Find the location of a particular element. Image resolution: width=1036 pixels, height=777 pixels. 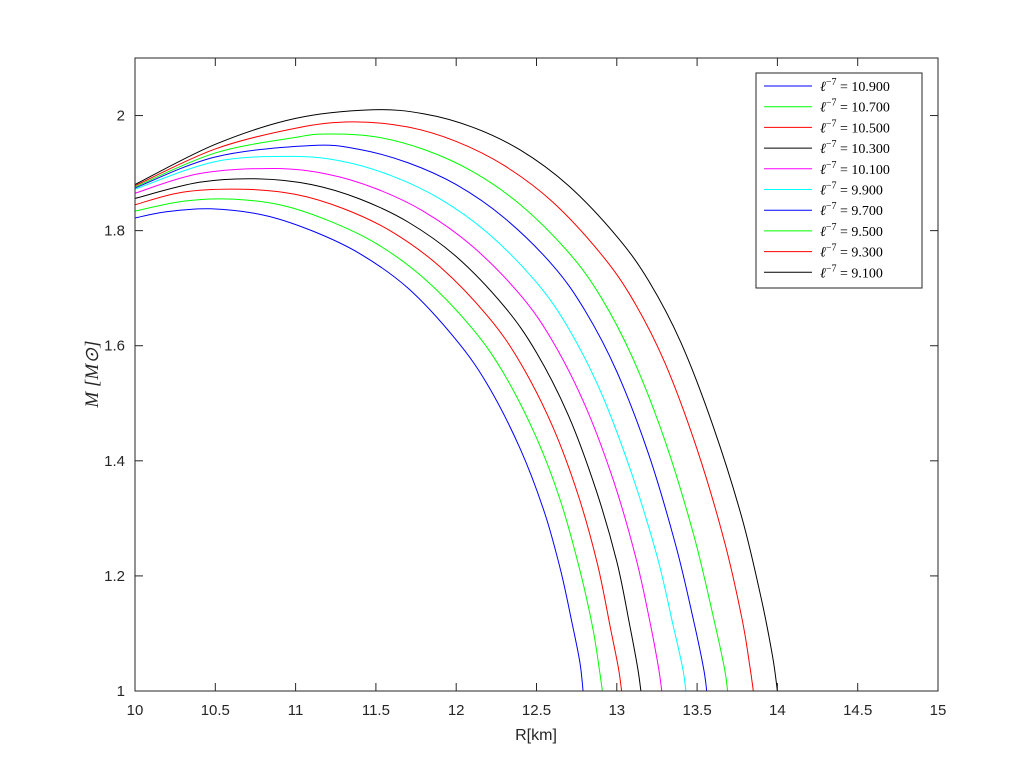

y-tick-label: 2 is located at coordinates (121, 116).